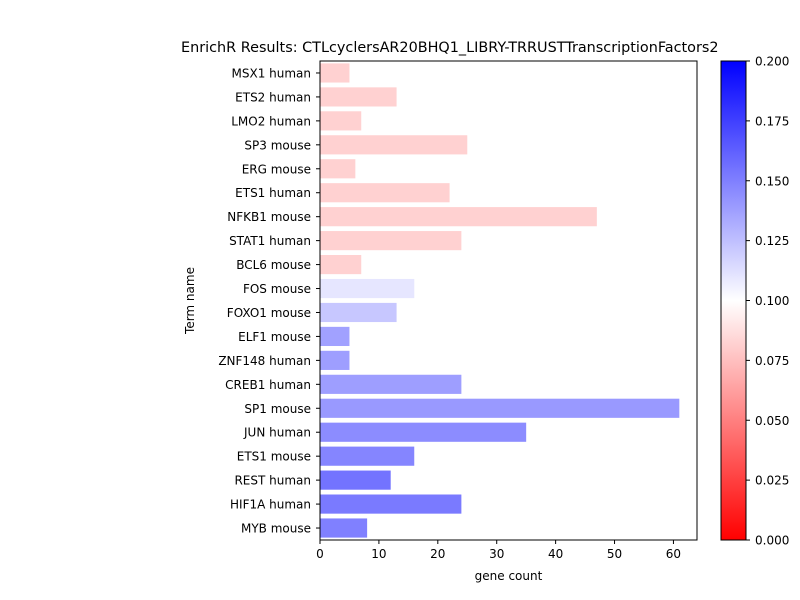 The image size is (800, 600). What do you see at coordinates (341, 121) in the screenshot?
I see `bar-lmo2-human` at bounding box center [341, 121].